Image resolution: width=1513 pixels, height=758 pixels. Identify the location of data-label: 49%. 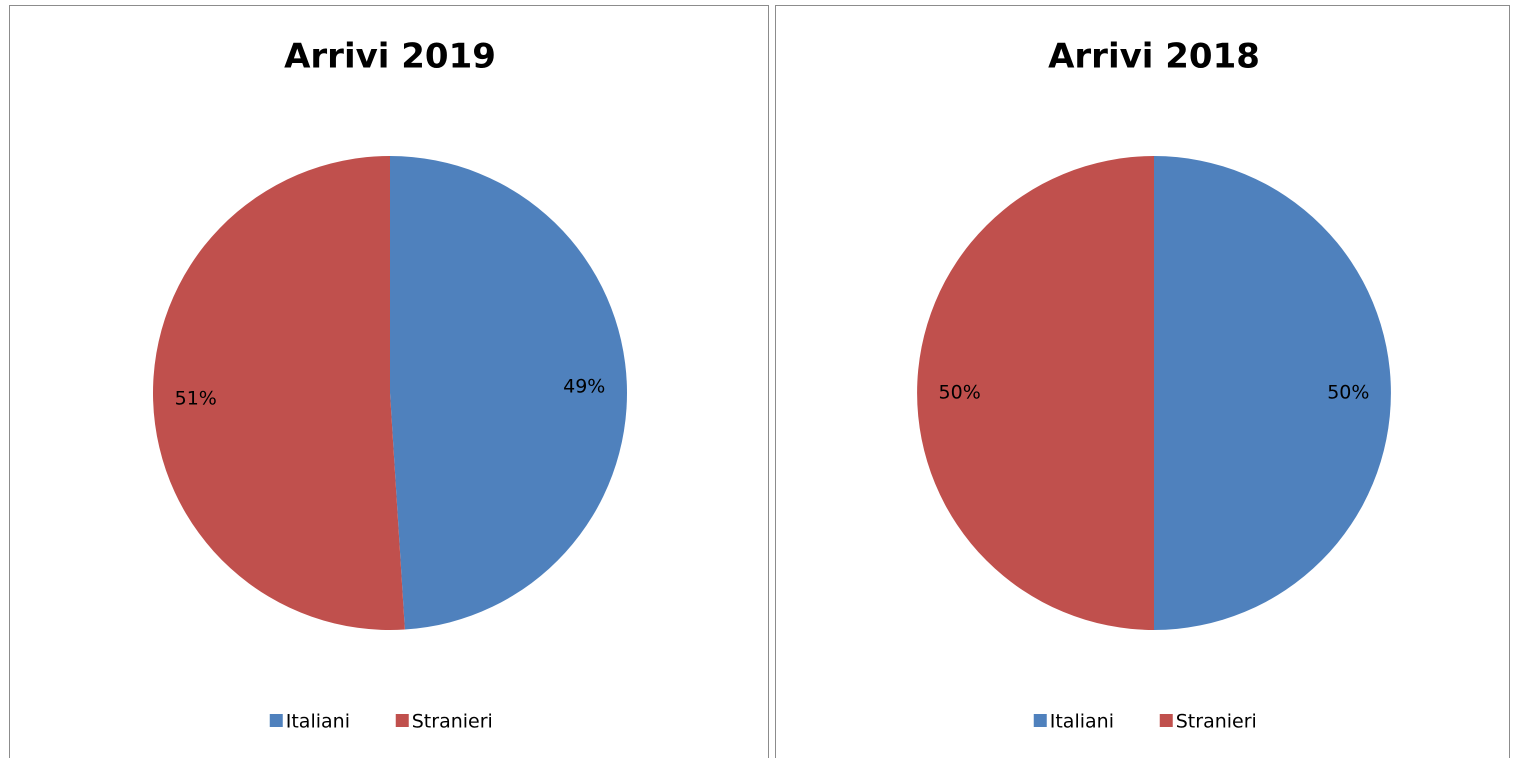
(584, 386).